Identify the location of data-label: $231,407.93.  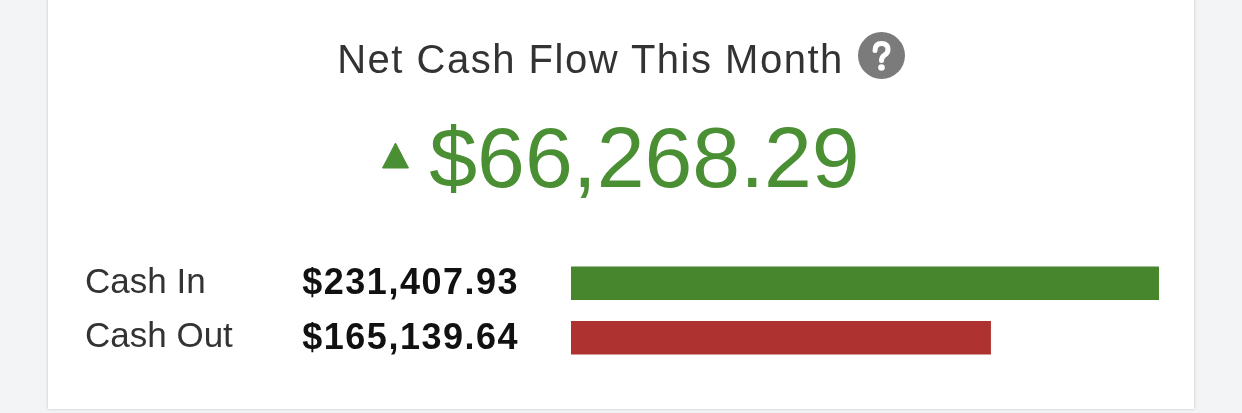
(410, 282).